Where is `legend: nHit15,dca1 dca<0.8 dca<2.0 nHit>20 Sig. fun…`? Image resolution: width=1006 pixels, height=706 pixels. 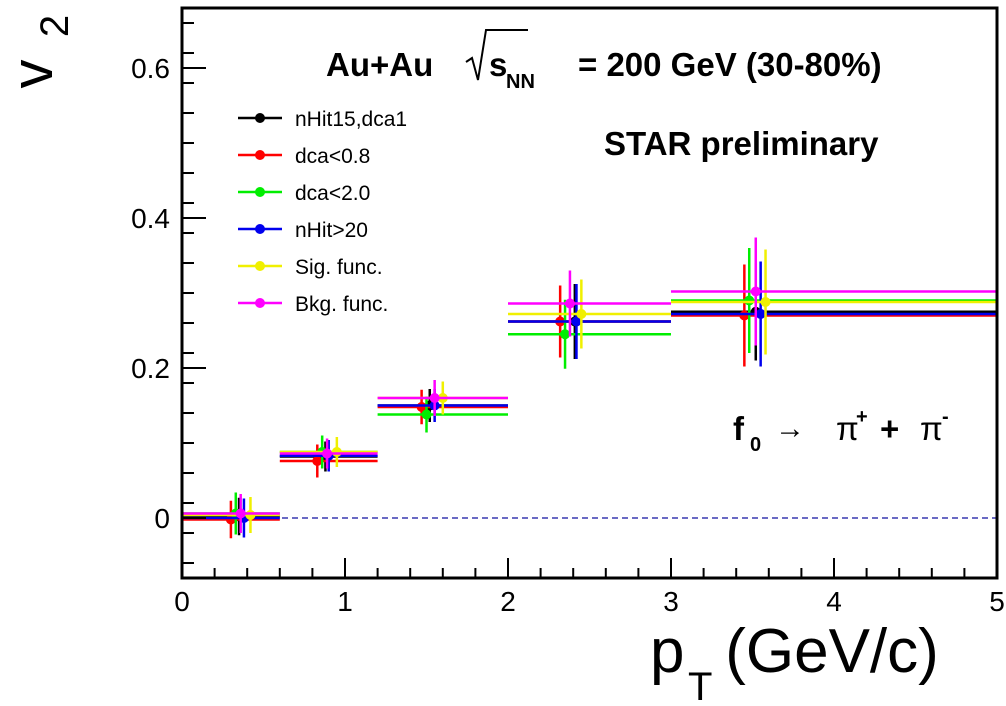
legend: nHit15,dca1 dca<0.8 dca<2.0 nHit>20 Sig. fun… is located at coordinates (322, 212).